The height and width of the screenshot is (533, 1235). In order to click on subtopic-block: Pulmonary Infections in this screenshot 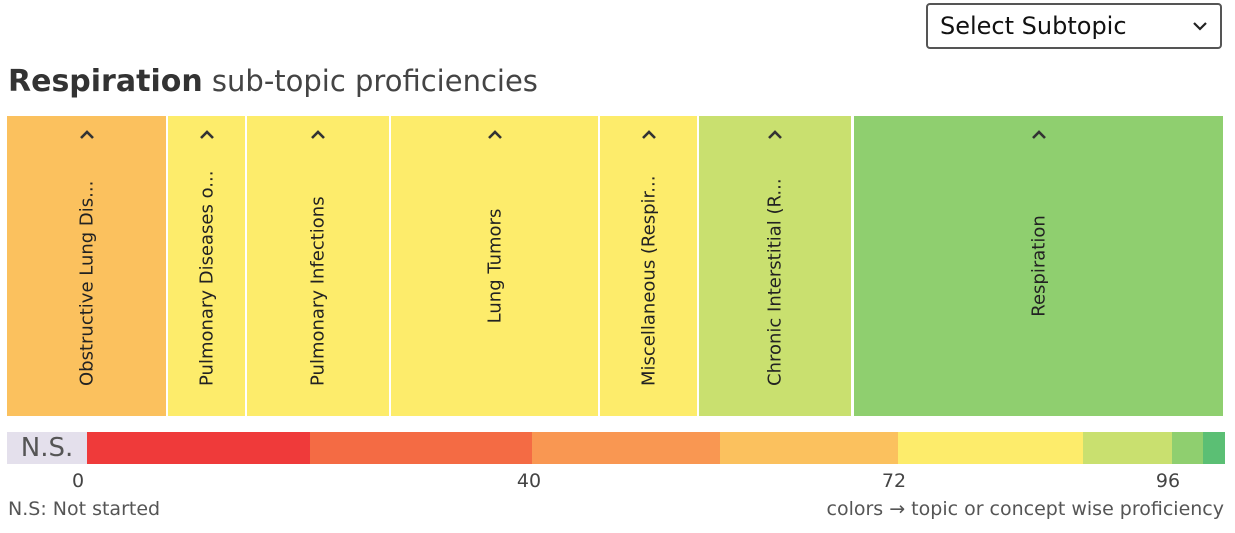, I will do `click(318, 266)`.